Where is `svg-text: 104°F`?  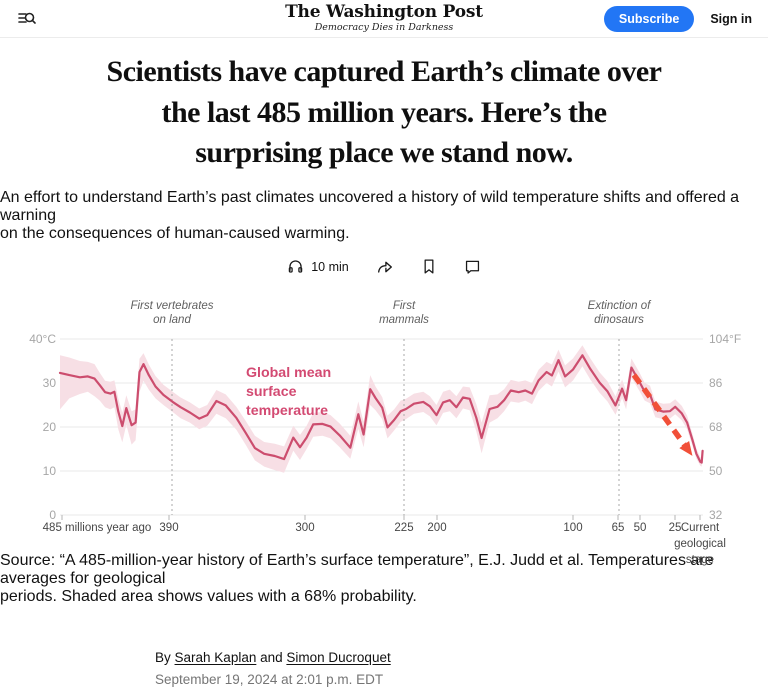
svg-text: 104°F is located at coordinates (725, 339).